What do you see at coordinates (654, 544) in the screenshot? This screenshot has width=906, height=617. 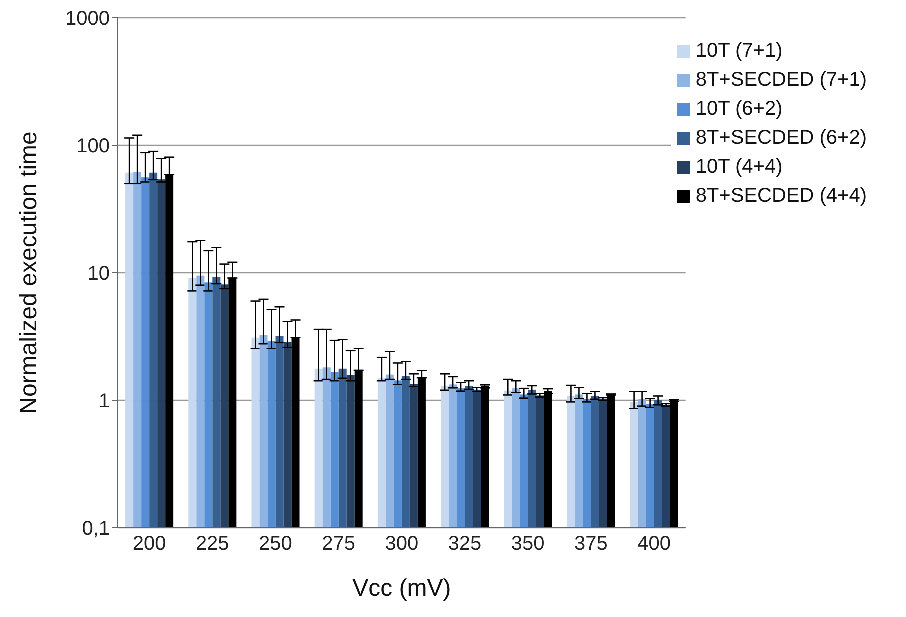 I see `x-tick-label: 400` at bounding box center [654, 544].